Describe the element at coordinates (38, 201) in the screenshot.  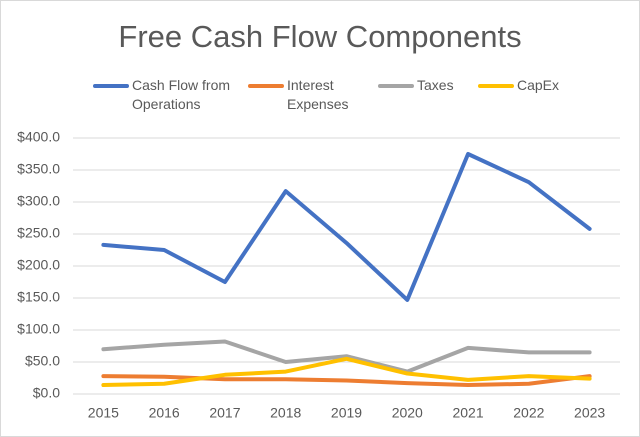
I see `y-tick-label: $300.0` at that location.